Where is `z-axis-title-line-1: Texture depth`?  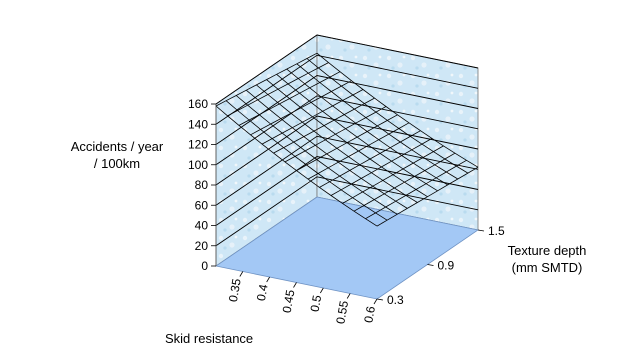
z-axis-title-line-1: Texture depth is located at coordinates (547, 250).